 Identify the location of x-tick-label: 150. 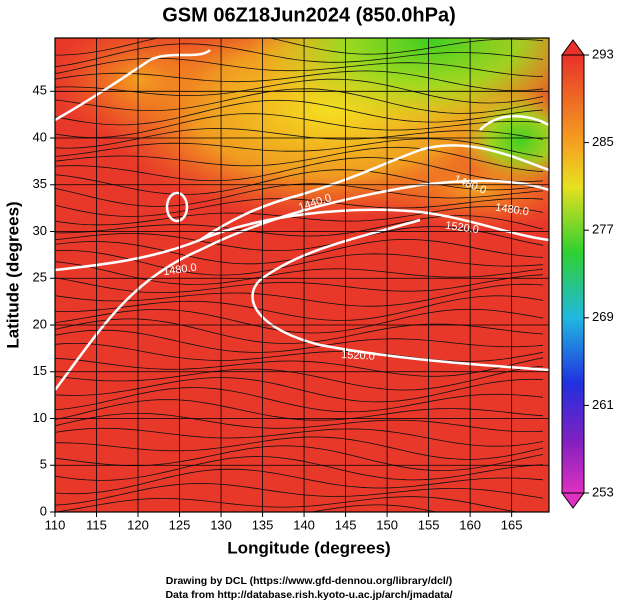
(387, 524).